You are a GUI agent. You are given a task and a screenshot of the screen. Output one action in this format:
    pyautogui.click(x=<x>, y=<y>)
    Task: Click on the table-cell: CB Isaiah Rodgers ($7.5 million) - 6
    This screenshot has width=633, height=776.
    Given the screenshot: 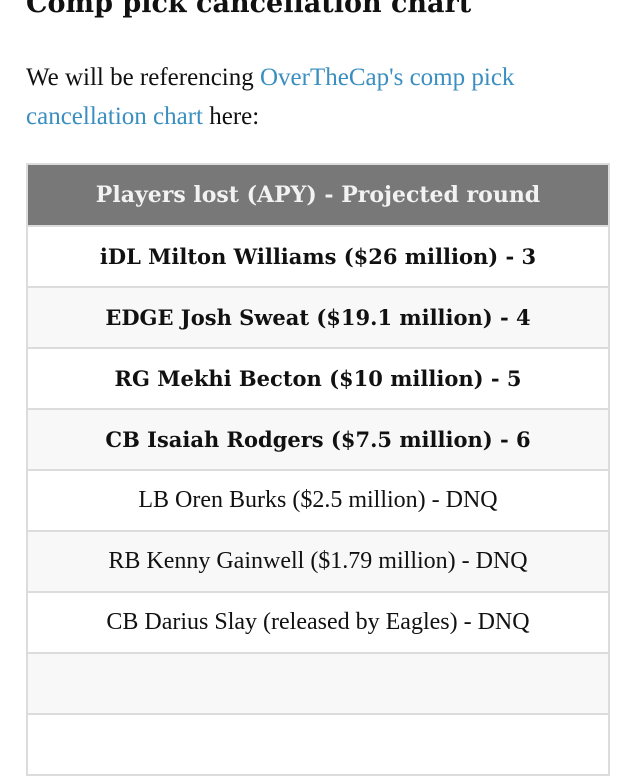 What is the action you would take?
    pyautogui.click(x=318, y=439)
    